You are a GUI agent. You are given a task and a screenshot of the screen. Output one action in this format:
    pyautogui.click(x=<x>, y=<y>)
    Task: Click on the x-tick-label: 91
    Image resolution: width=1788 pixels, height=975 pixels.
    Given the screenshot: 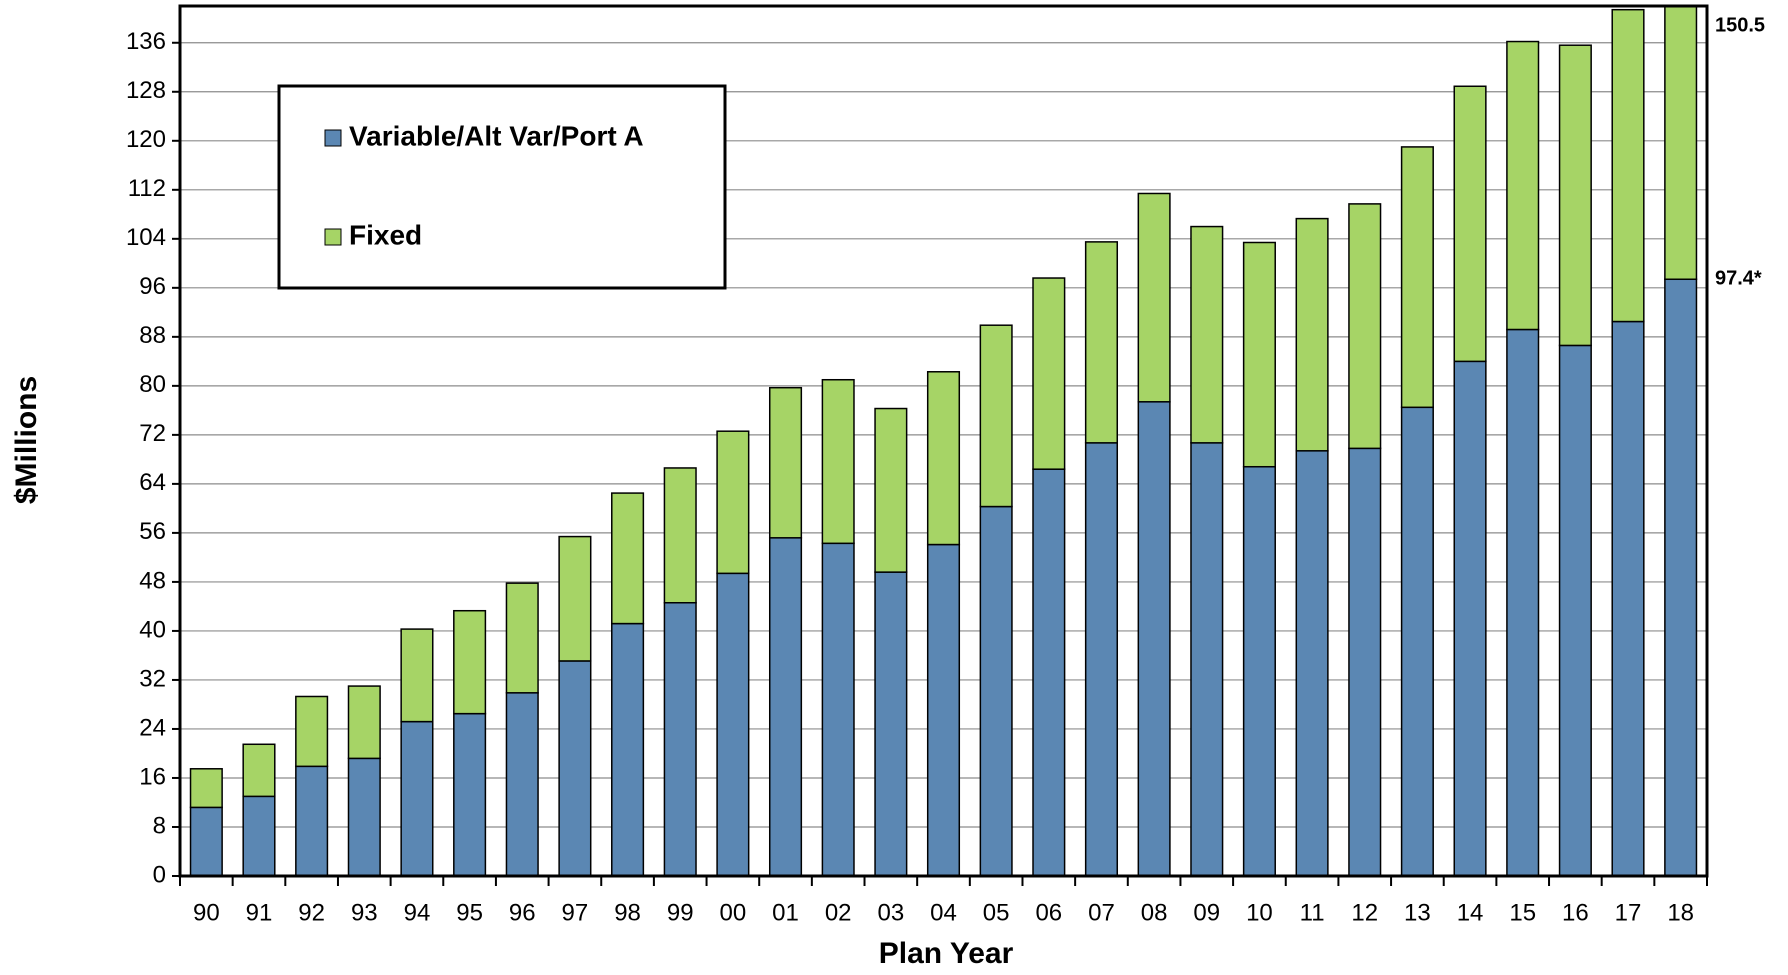 What is the action you would take?
    pyautogui.click(x=259, y=912)
    